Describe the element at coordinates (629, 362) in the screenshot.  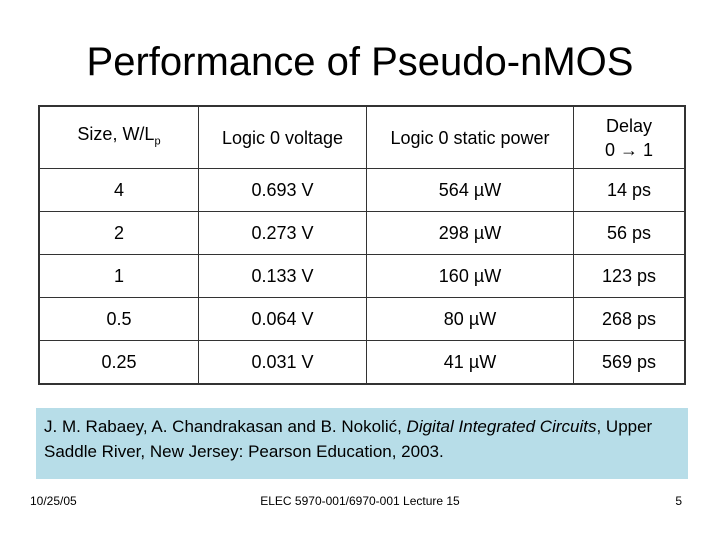
I see `table-cell: 569 ps` at that location.